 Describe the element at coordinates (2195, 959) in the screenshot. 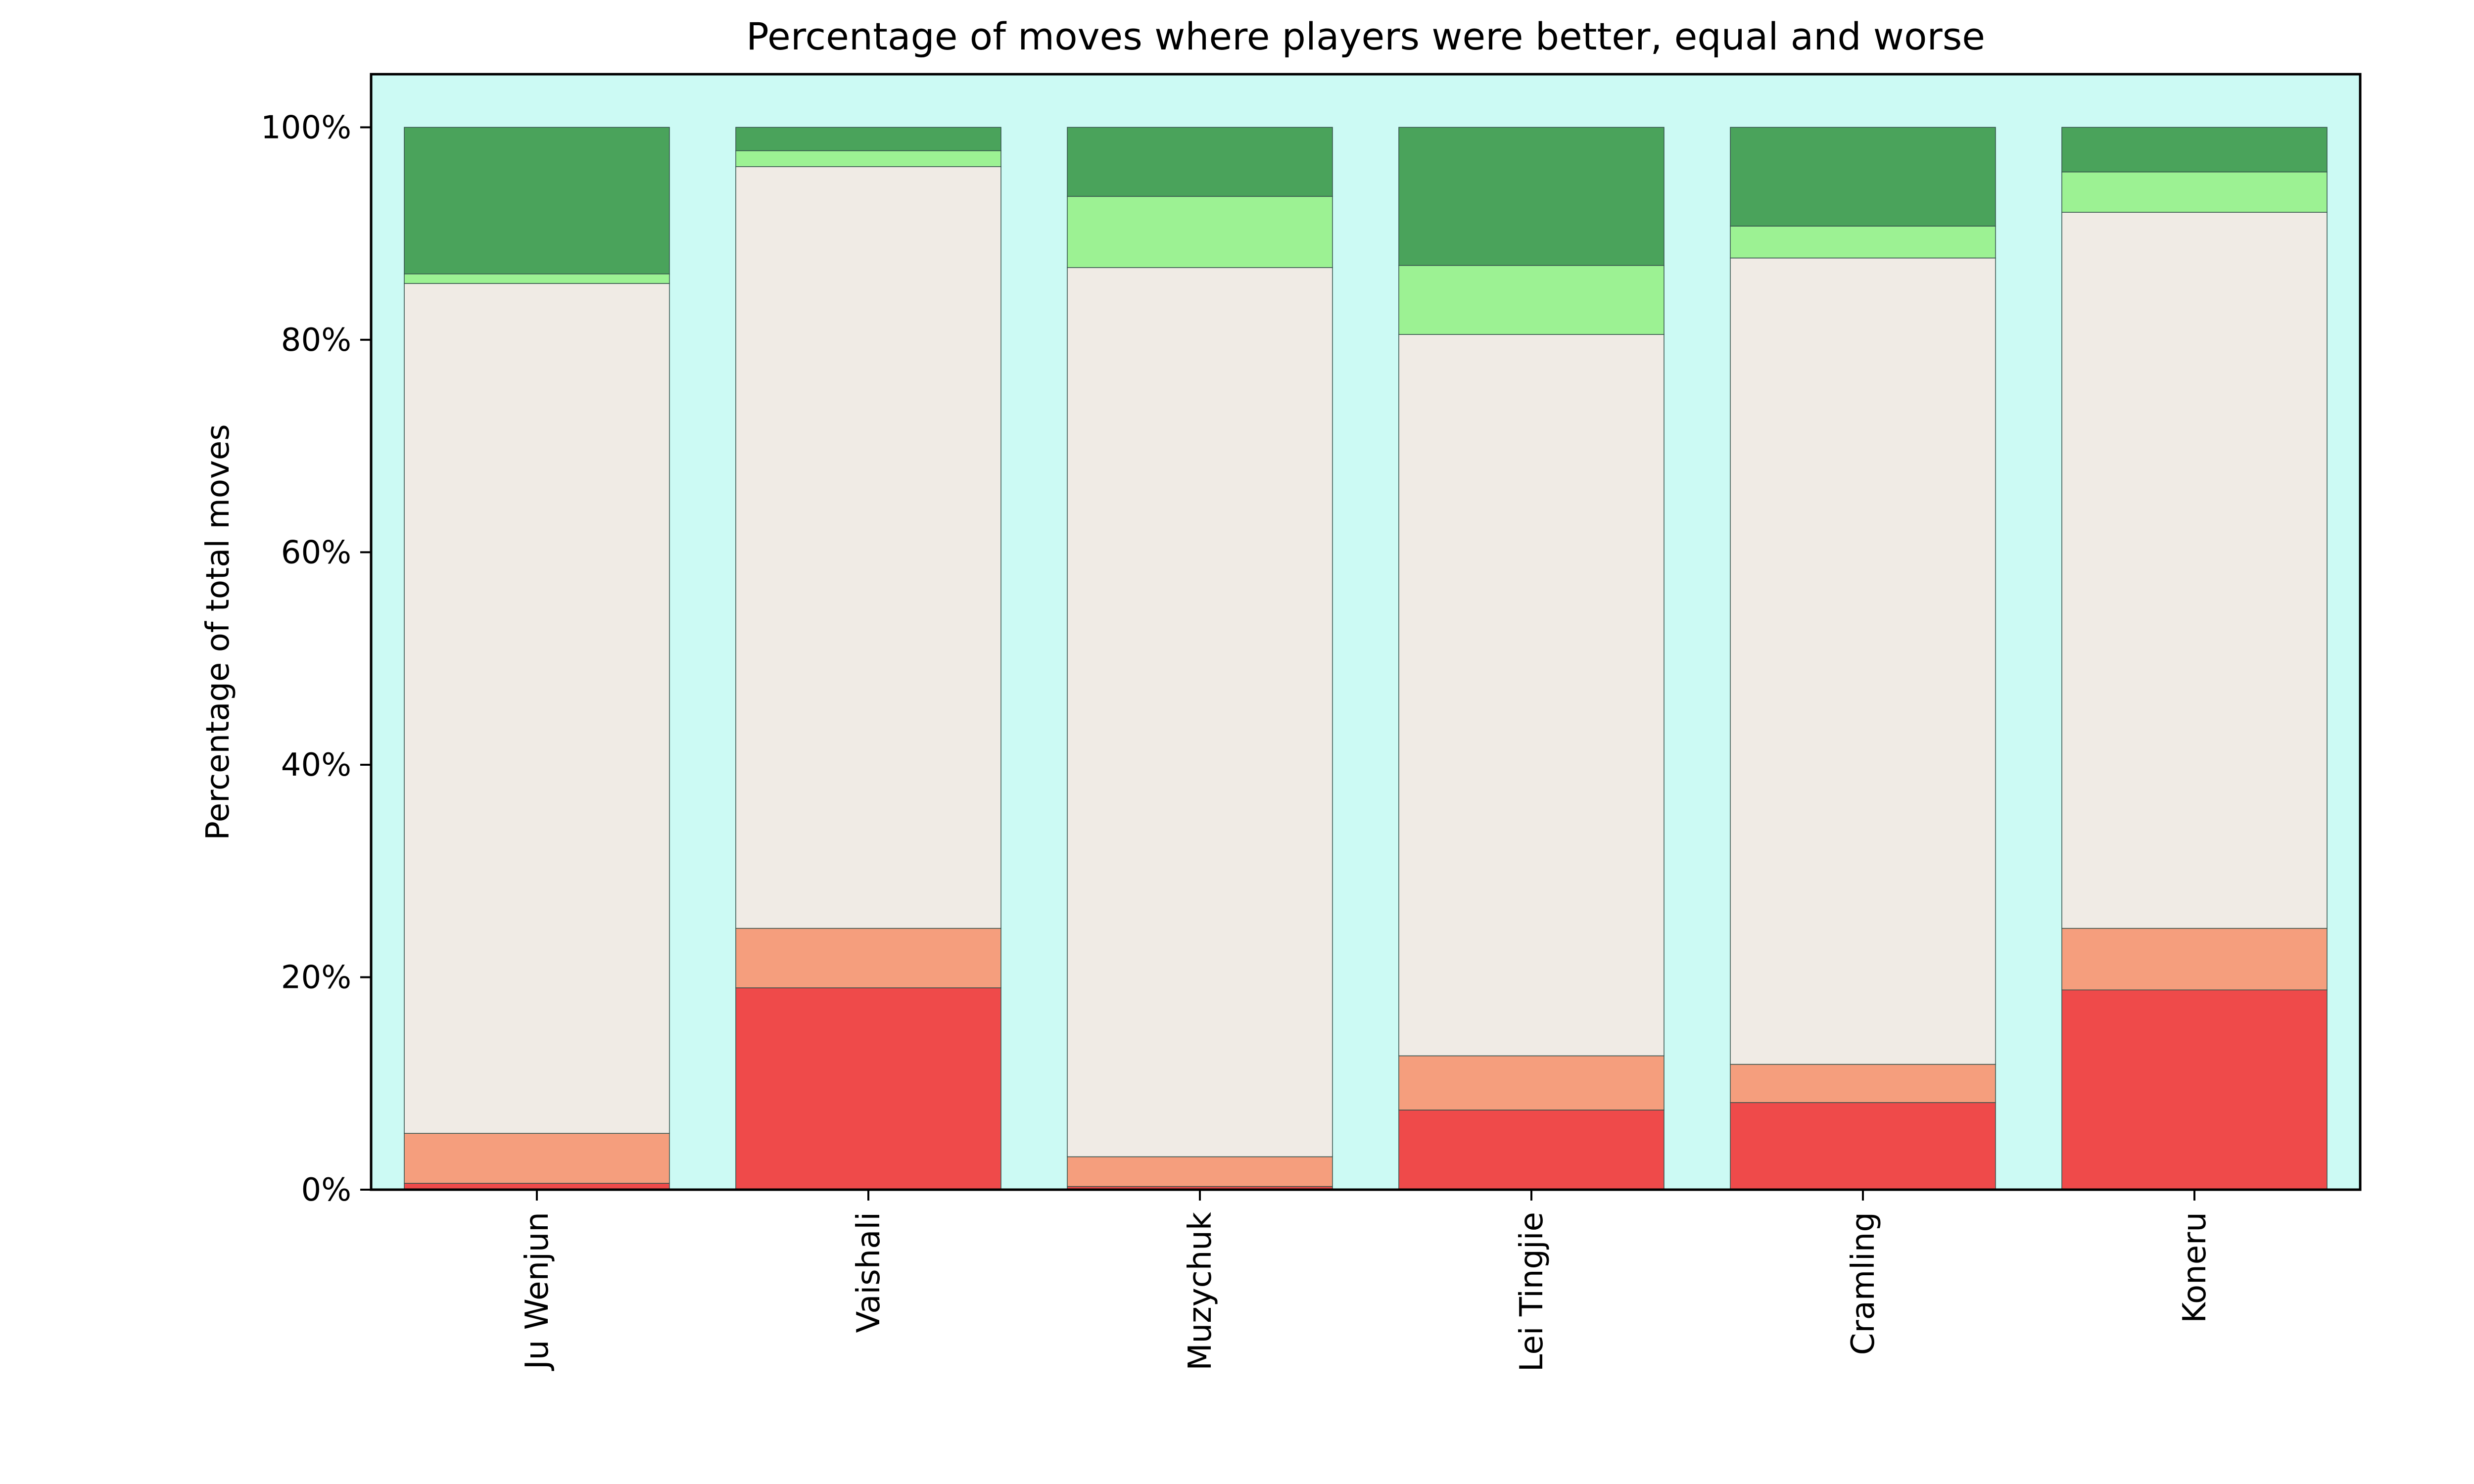

I see `bar-segment-koneru-s1` at that location.